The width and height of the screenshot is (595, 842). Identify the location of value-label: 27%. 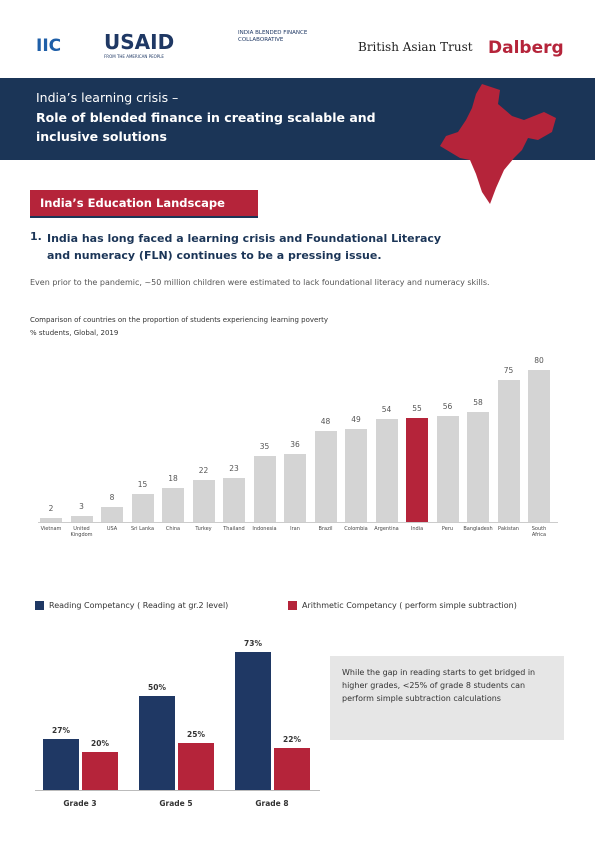
(61, 730).